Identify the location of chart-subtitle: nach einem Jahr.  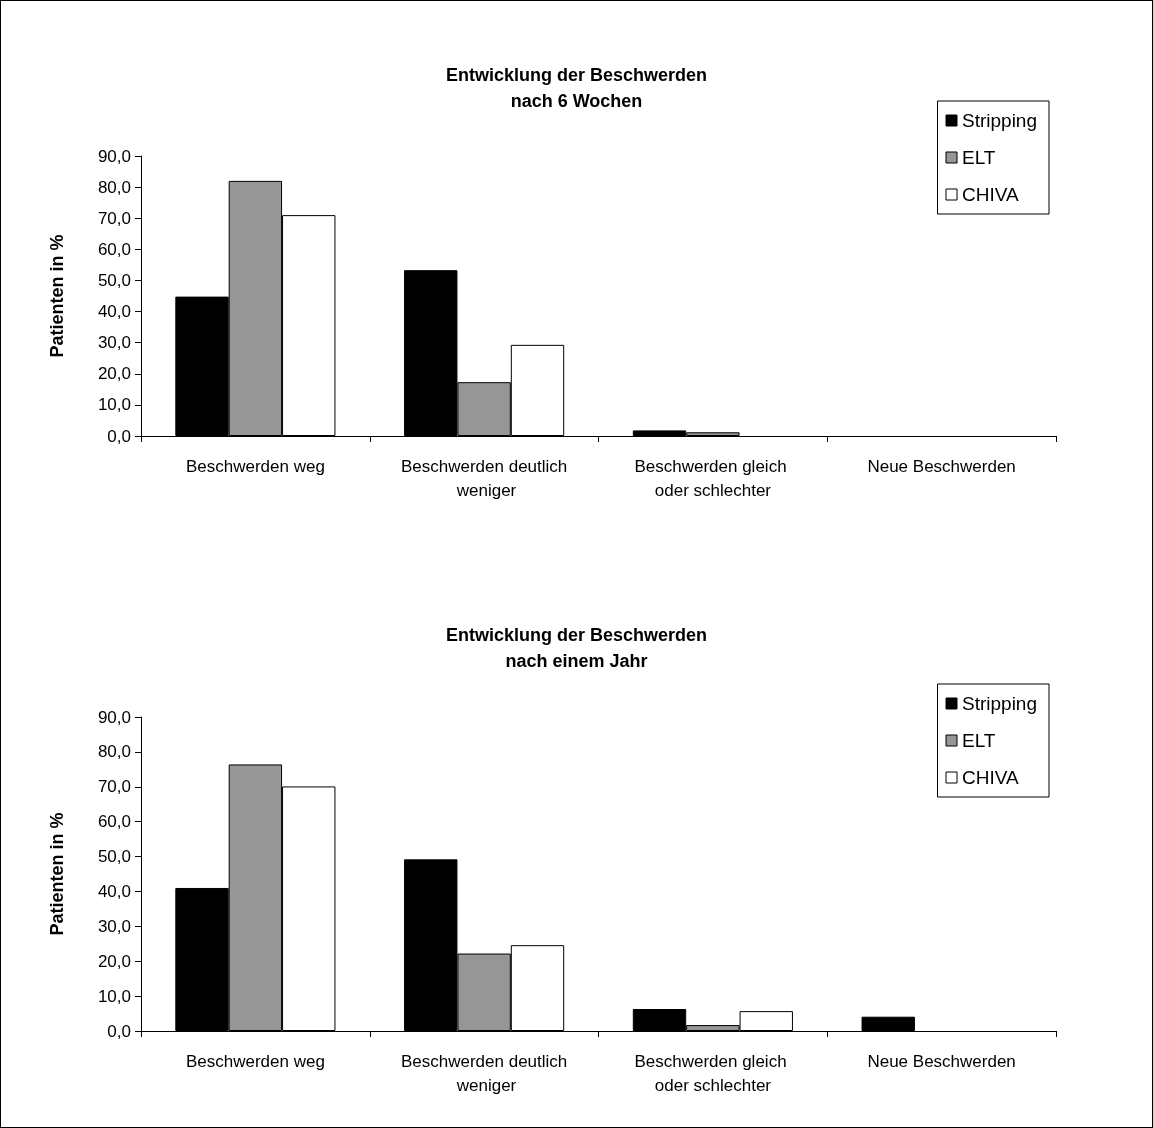
(576, 661).